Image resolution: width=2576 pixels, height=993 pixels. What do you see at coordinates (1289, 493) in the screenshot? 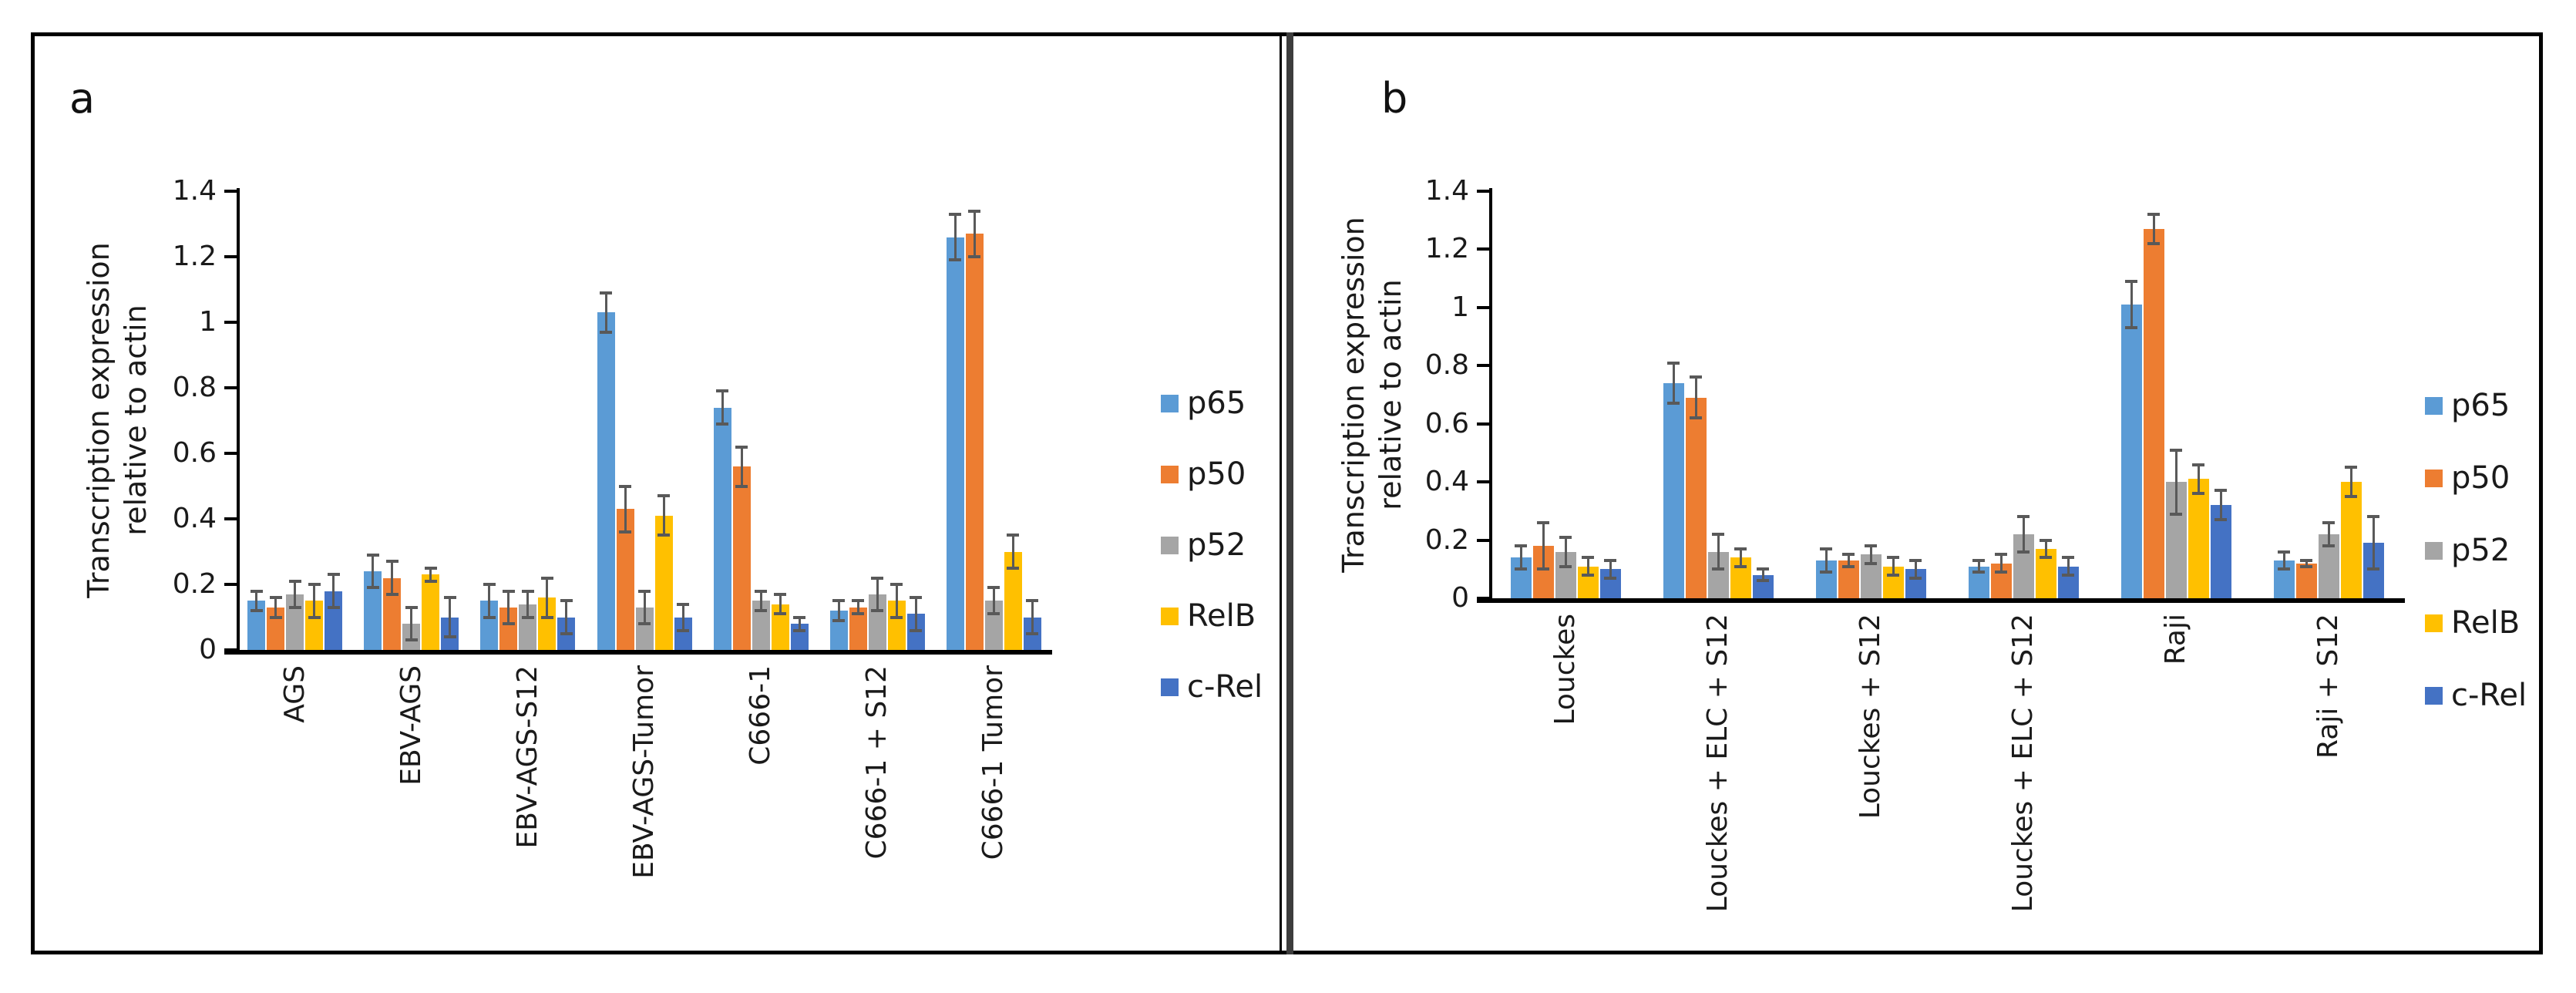
I see `panel-divider-shadow` at bounding box center [1289, 493].